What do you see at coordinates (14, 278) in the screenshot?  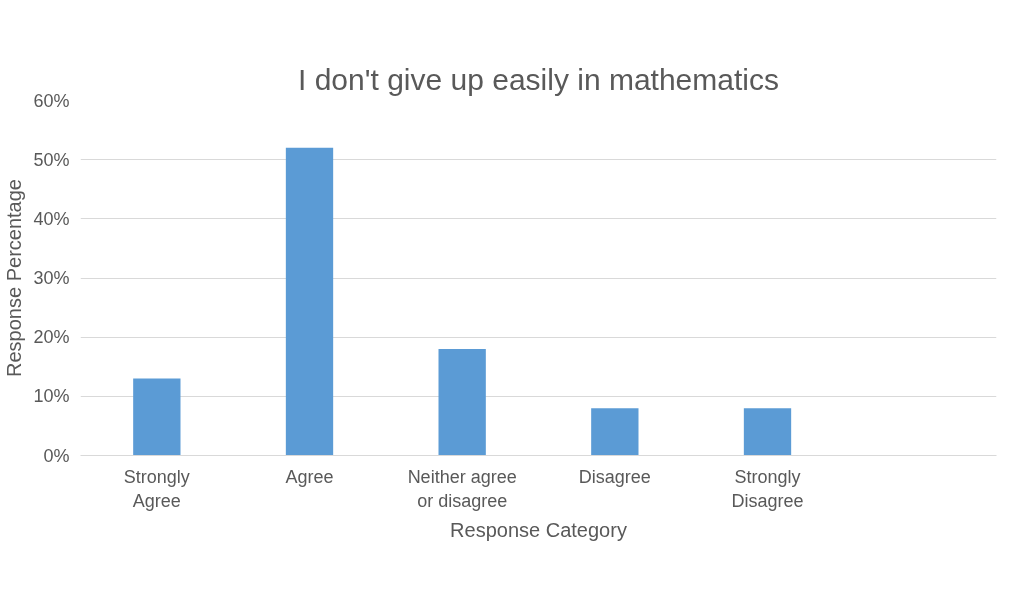 I see `y-axis-title: Response Percentage` at bounding box center [14, 278].